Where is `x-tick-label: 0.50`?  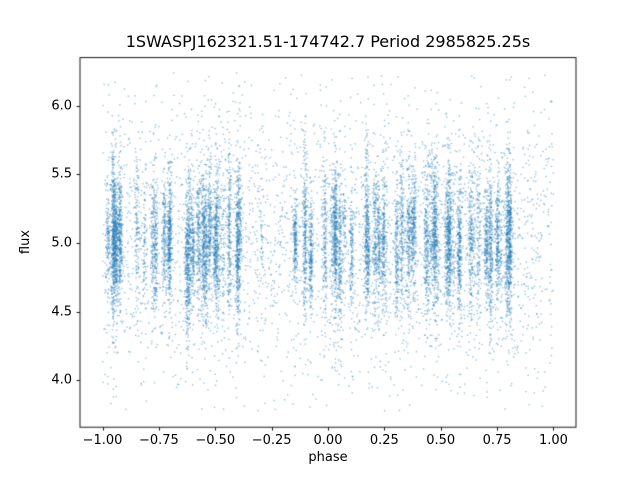
x-tick-label: 0.50 is located at coordinates (441, 441).